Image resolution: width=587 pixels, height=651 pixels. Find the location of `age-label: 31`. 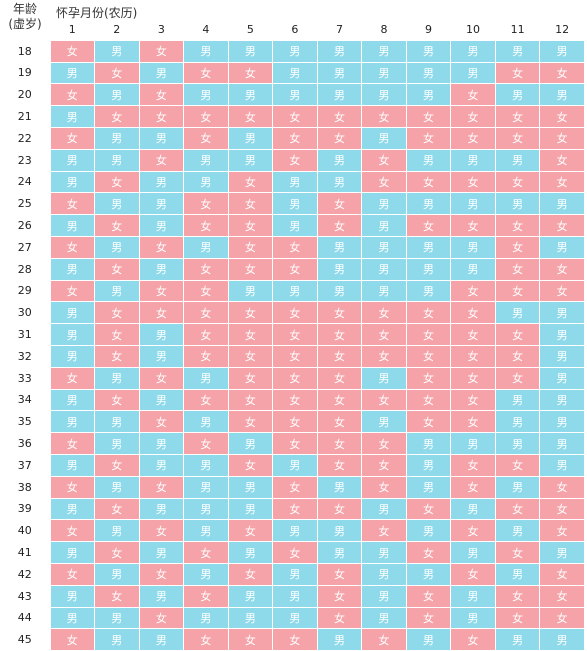

age-label: 31 is located at coordinates (25, 334).